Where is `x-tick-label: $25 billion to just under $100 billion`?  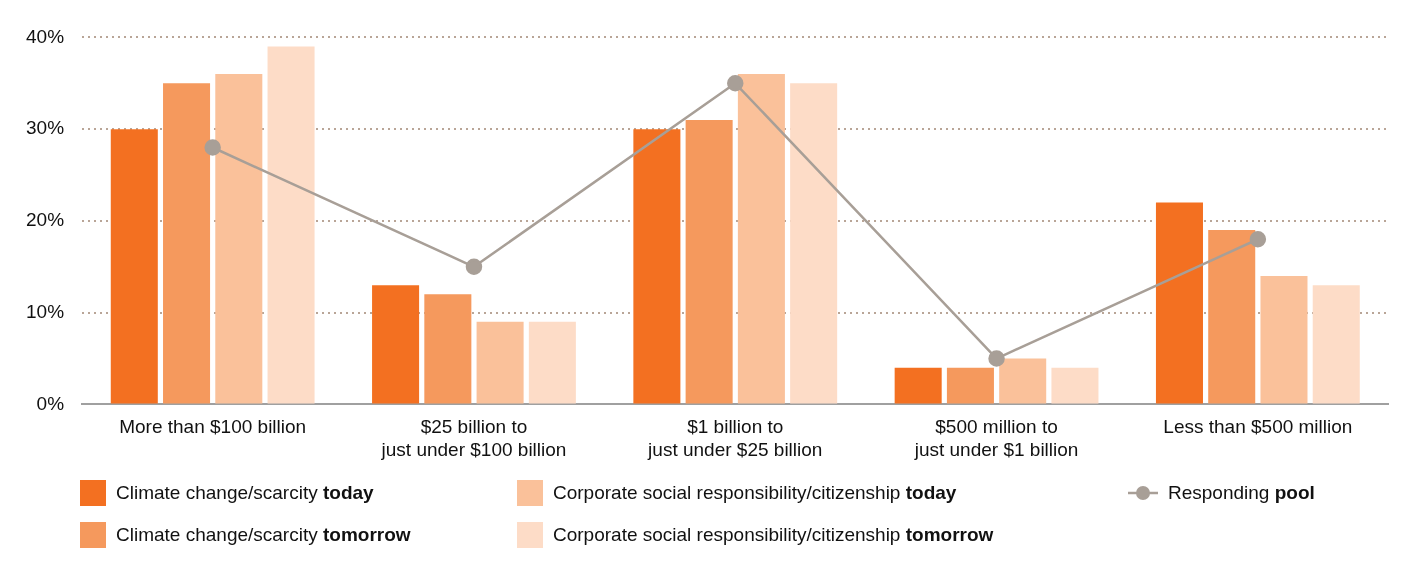 x-tick-label: $25 billion to just under $100 billion is located at coordinates (473, 438).